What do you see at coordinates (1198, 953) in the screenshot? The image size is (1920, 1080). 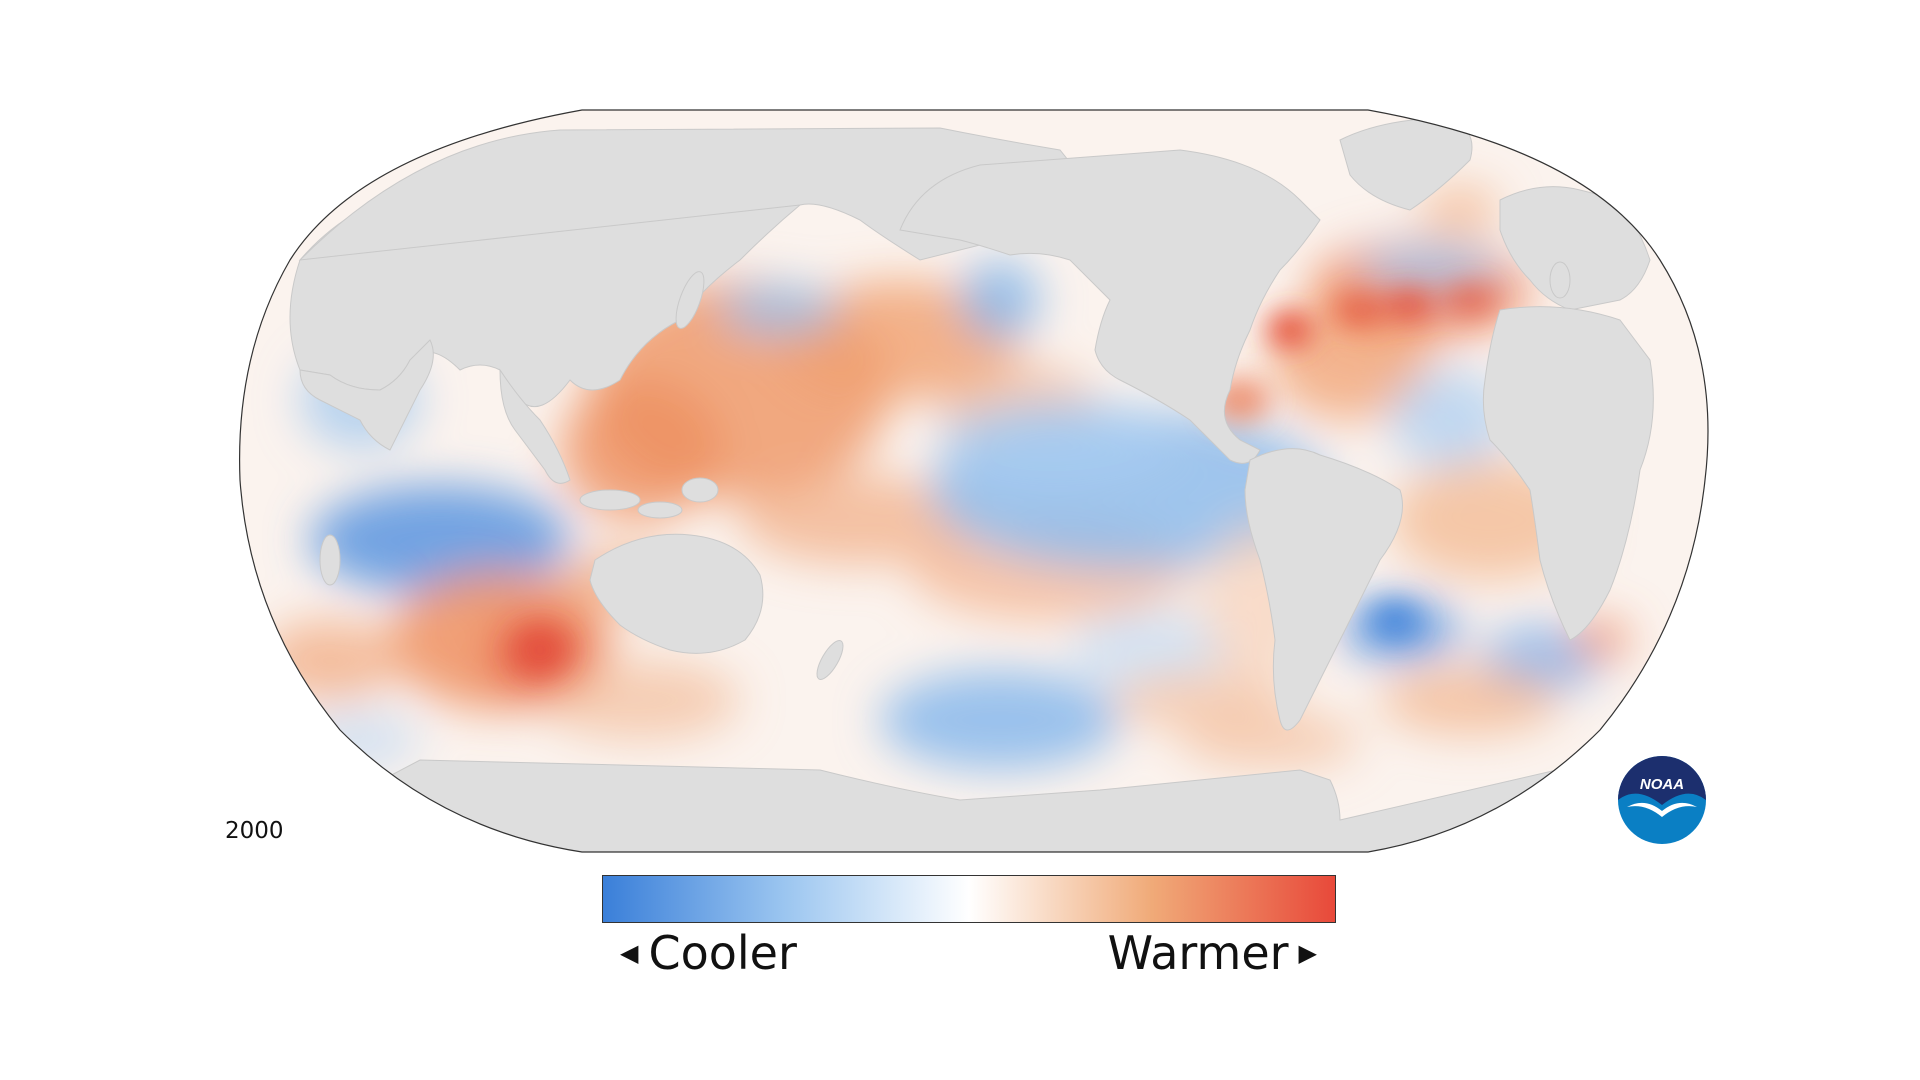 I see `warmer-label: Warmer` at bounding box center [1198, 953].